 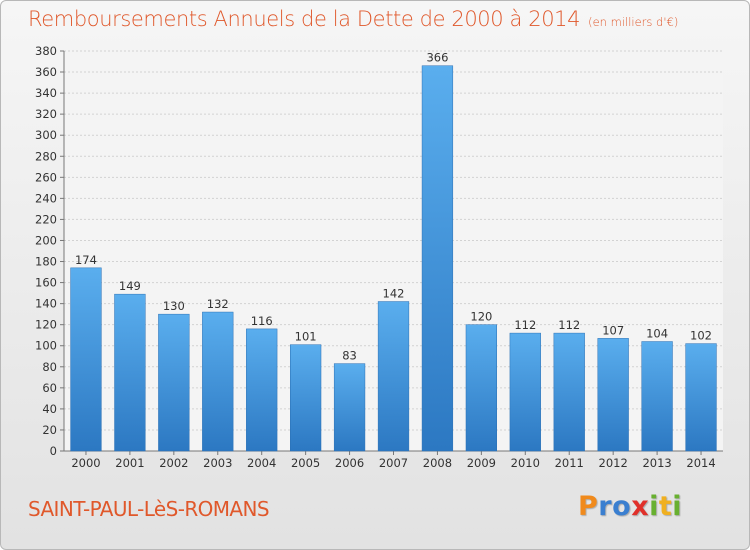 I want to click on y-tick-label: 100, so click(x=46, y=346).